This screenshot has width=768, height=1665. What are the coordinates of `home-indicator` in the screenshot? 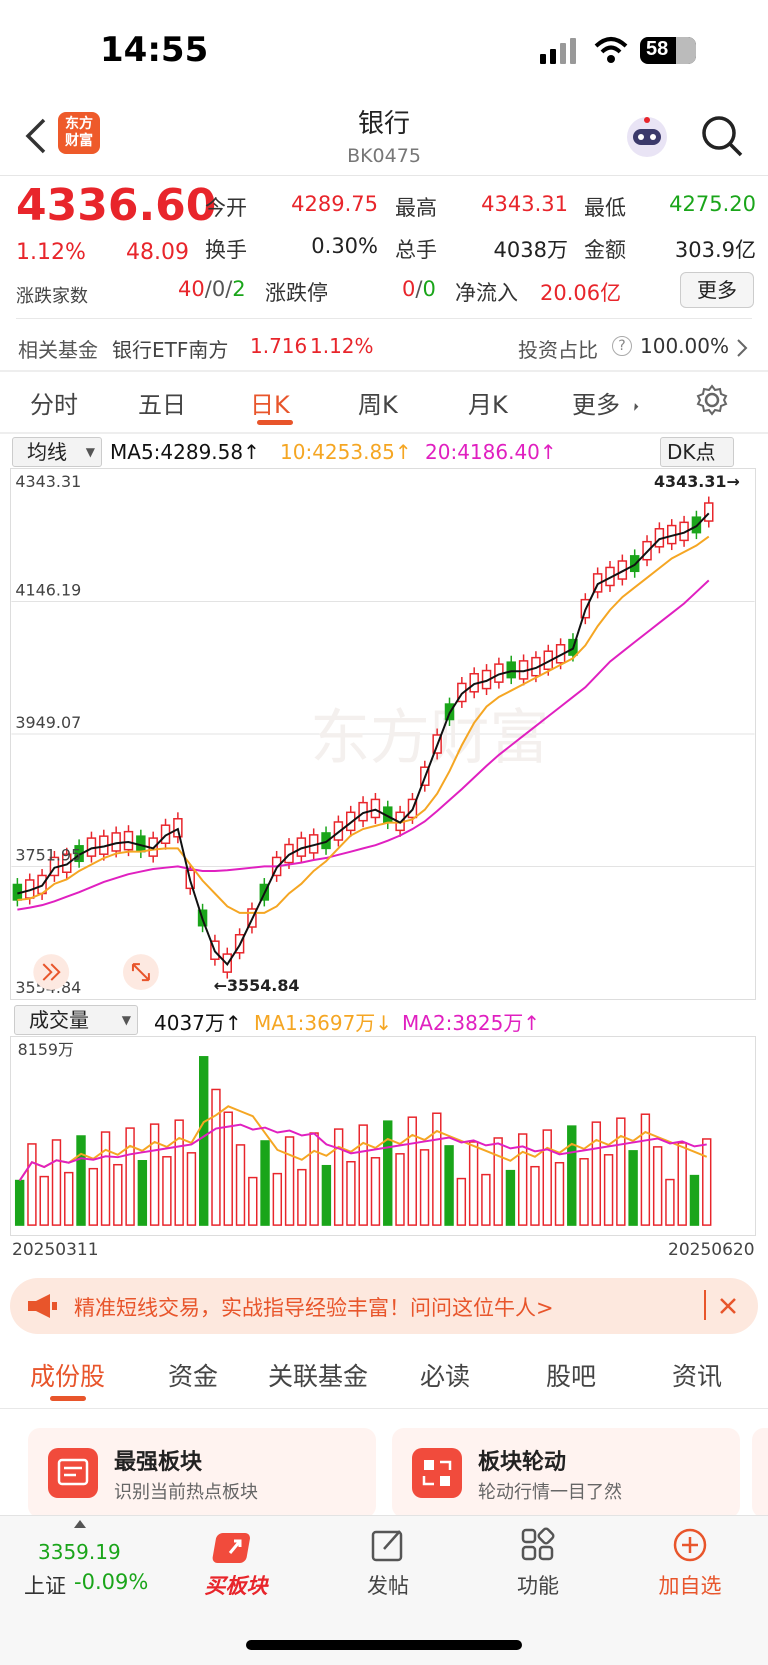 It's located at (384, 1645).